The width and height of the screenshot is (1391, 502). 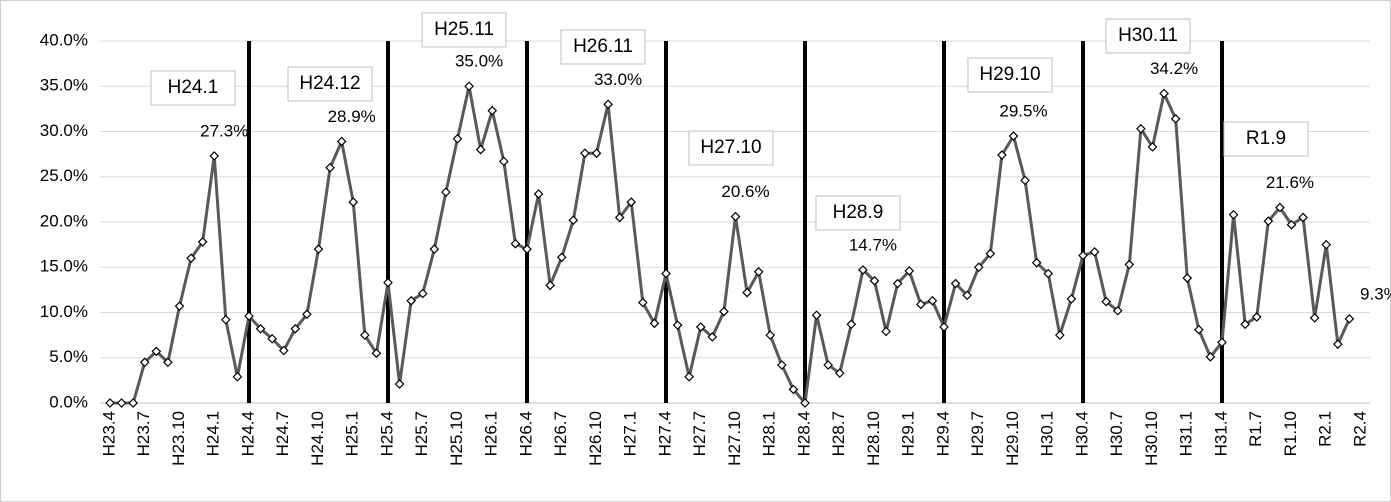 I want to click on y-tick-label: 5.0%, so click(x=68, y=356).